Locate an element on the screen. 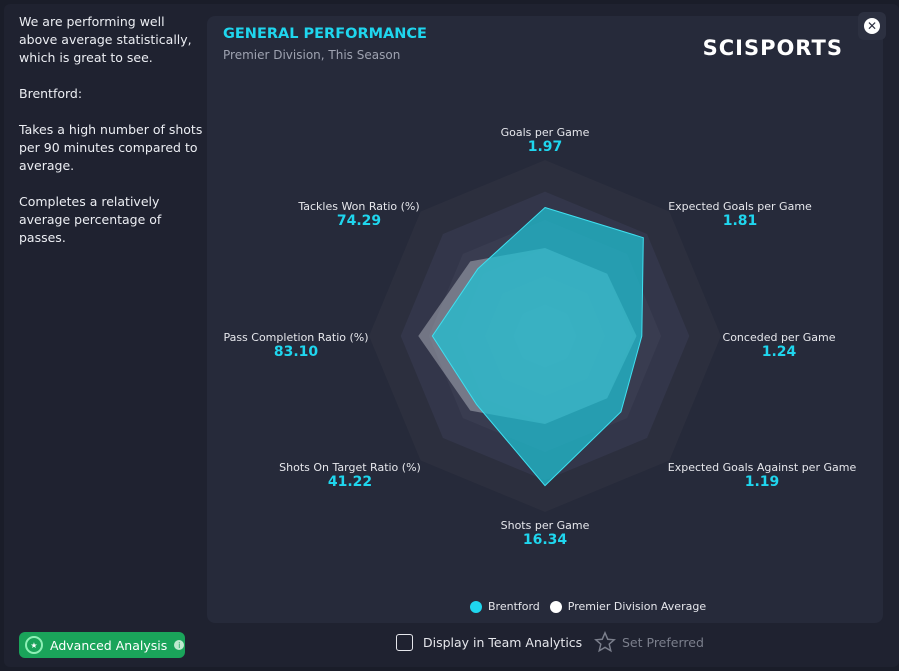 The height and width of the screenshot is (671, 899). axis-name: Tackles Won Ratio (%) is located at coordinates (359, 206).